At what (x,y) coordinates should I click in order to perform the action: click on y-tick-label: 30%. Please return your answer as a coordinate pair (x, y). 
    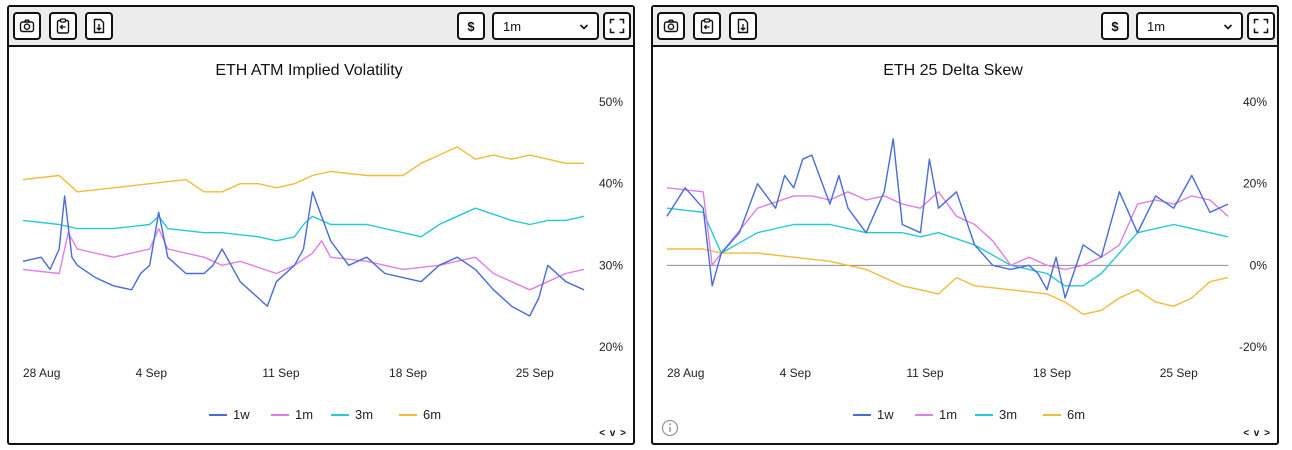
    Looking at the image, I should click on (611, 265).